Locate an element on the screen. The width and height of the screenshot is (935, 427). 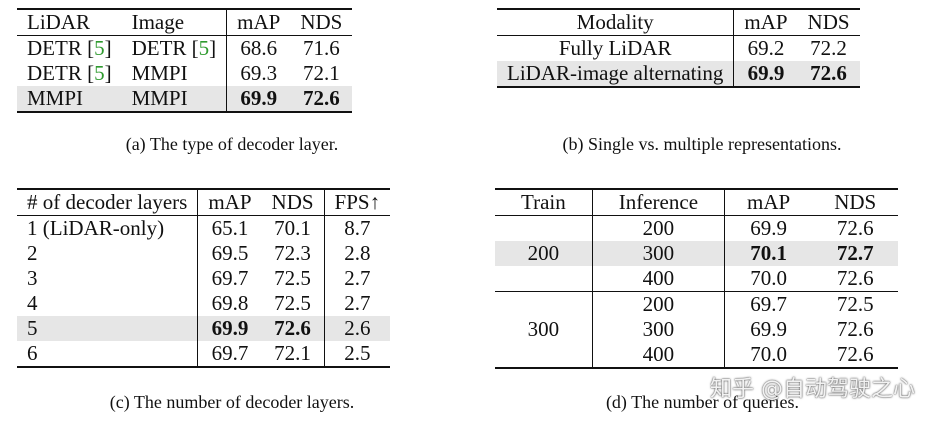
table-row: 200 69.7 72.5 is located at coordinates (696, 304).